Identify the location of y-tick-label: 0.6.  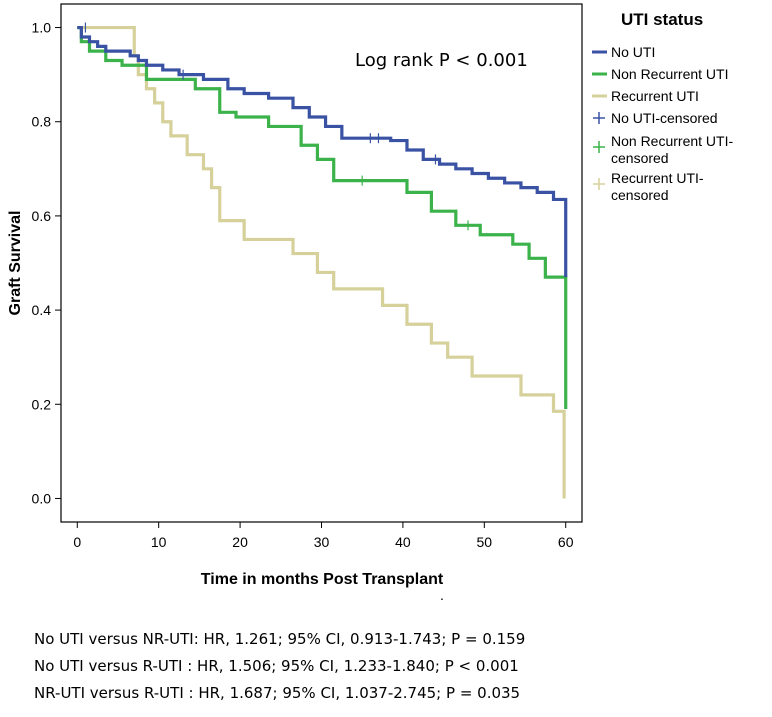
(42, 216).